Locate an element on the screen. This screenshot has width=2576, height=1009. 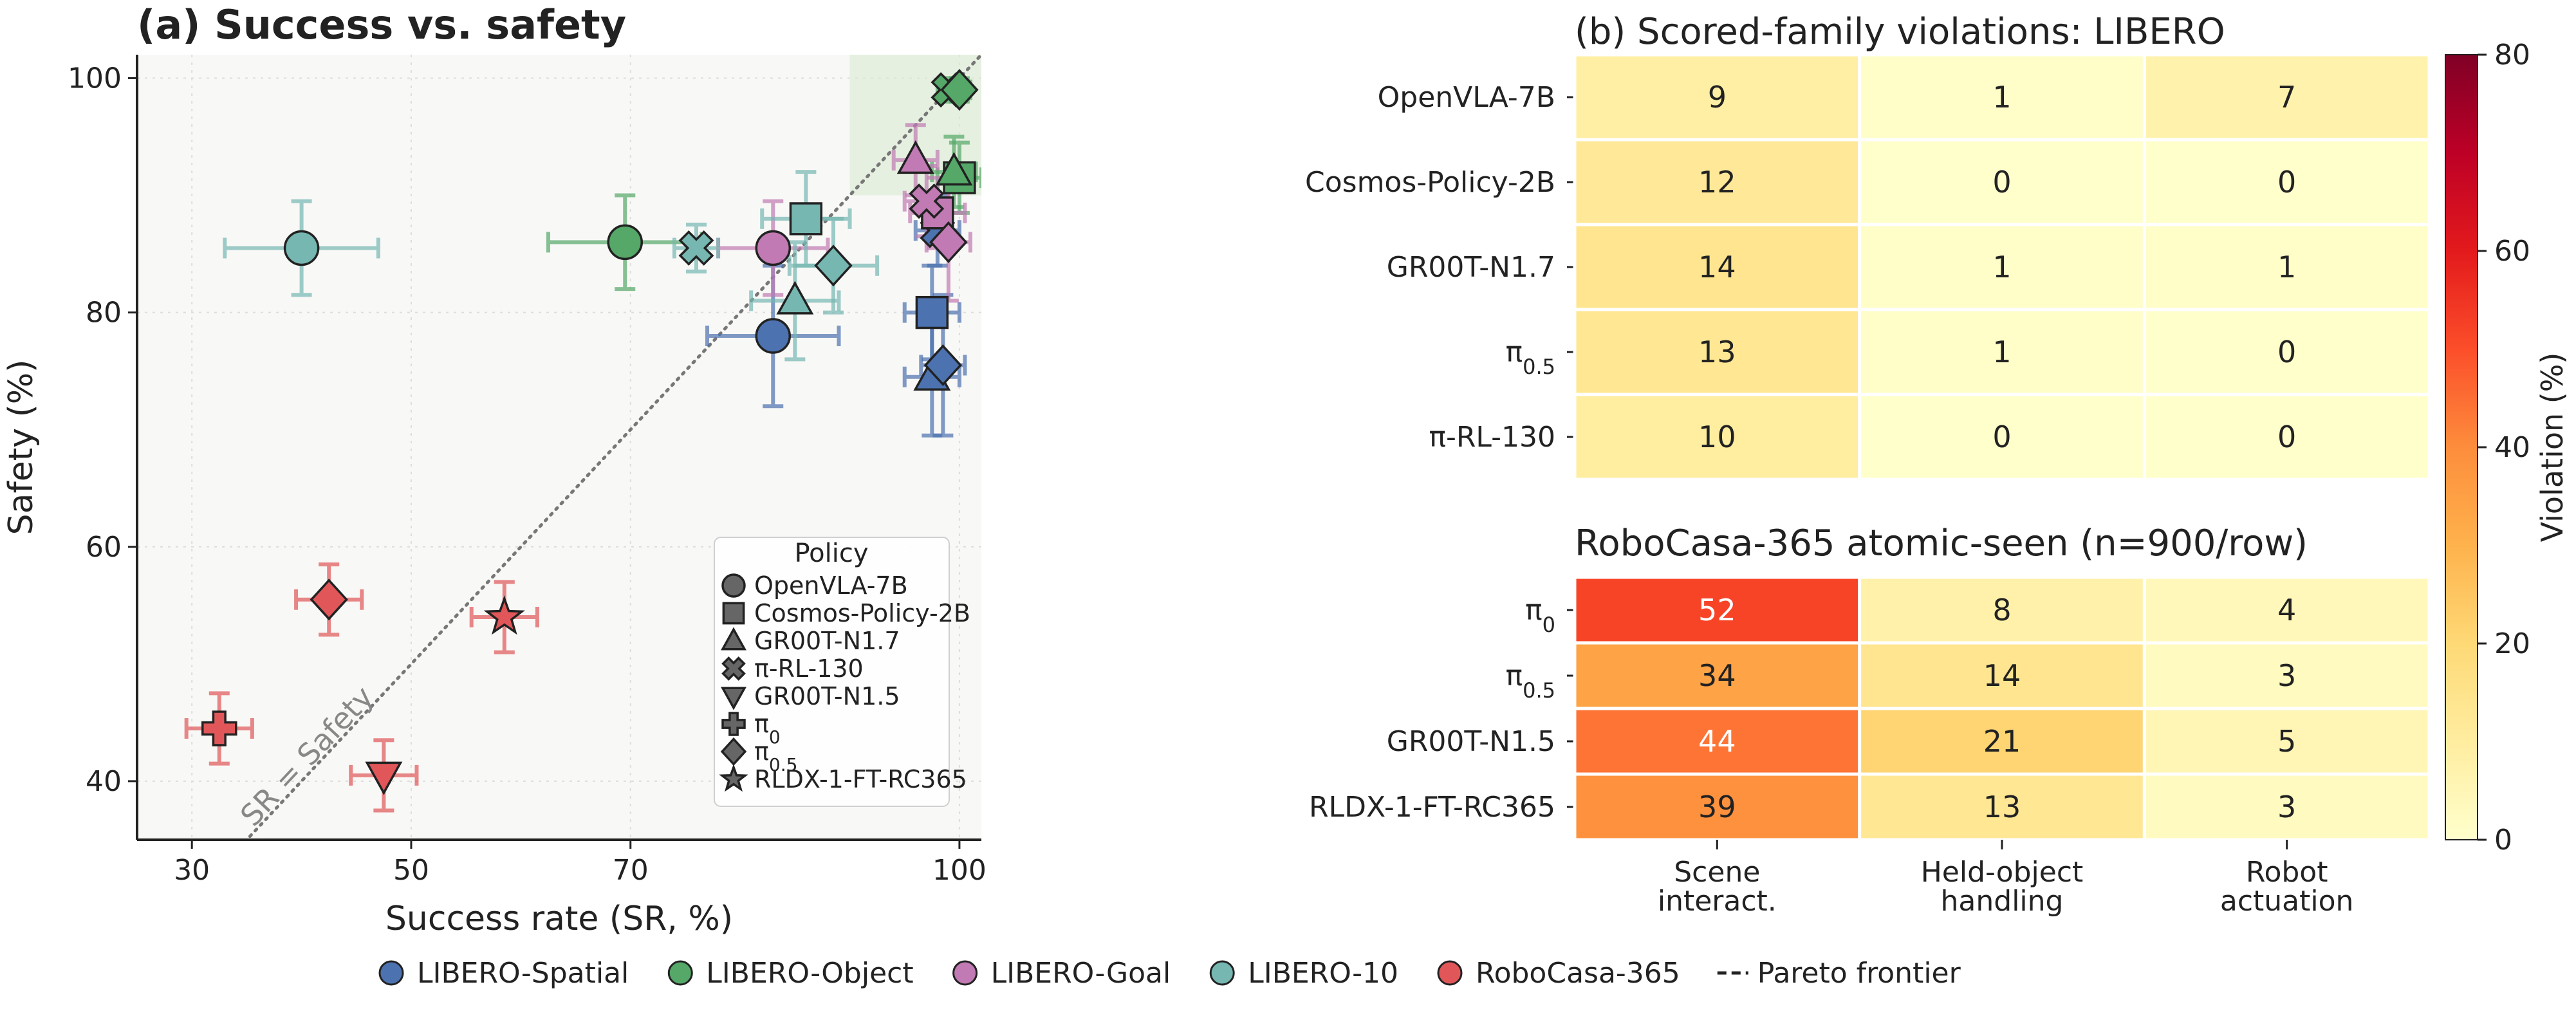
heatmap-cell-value: 7 is located at coordinates (2286, 97).